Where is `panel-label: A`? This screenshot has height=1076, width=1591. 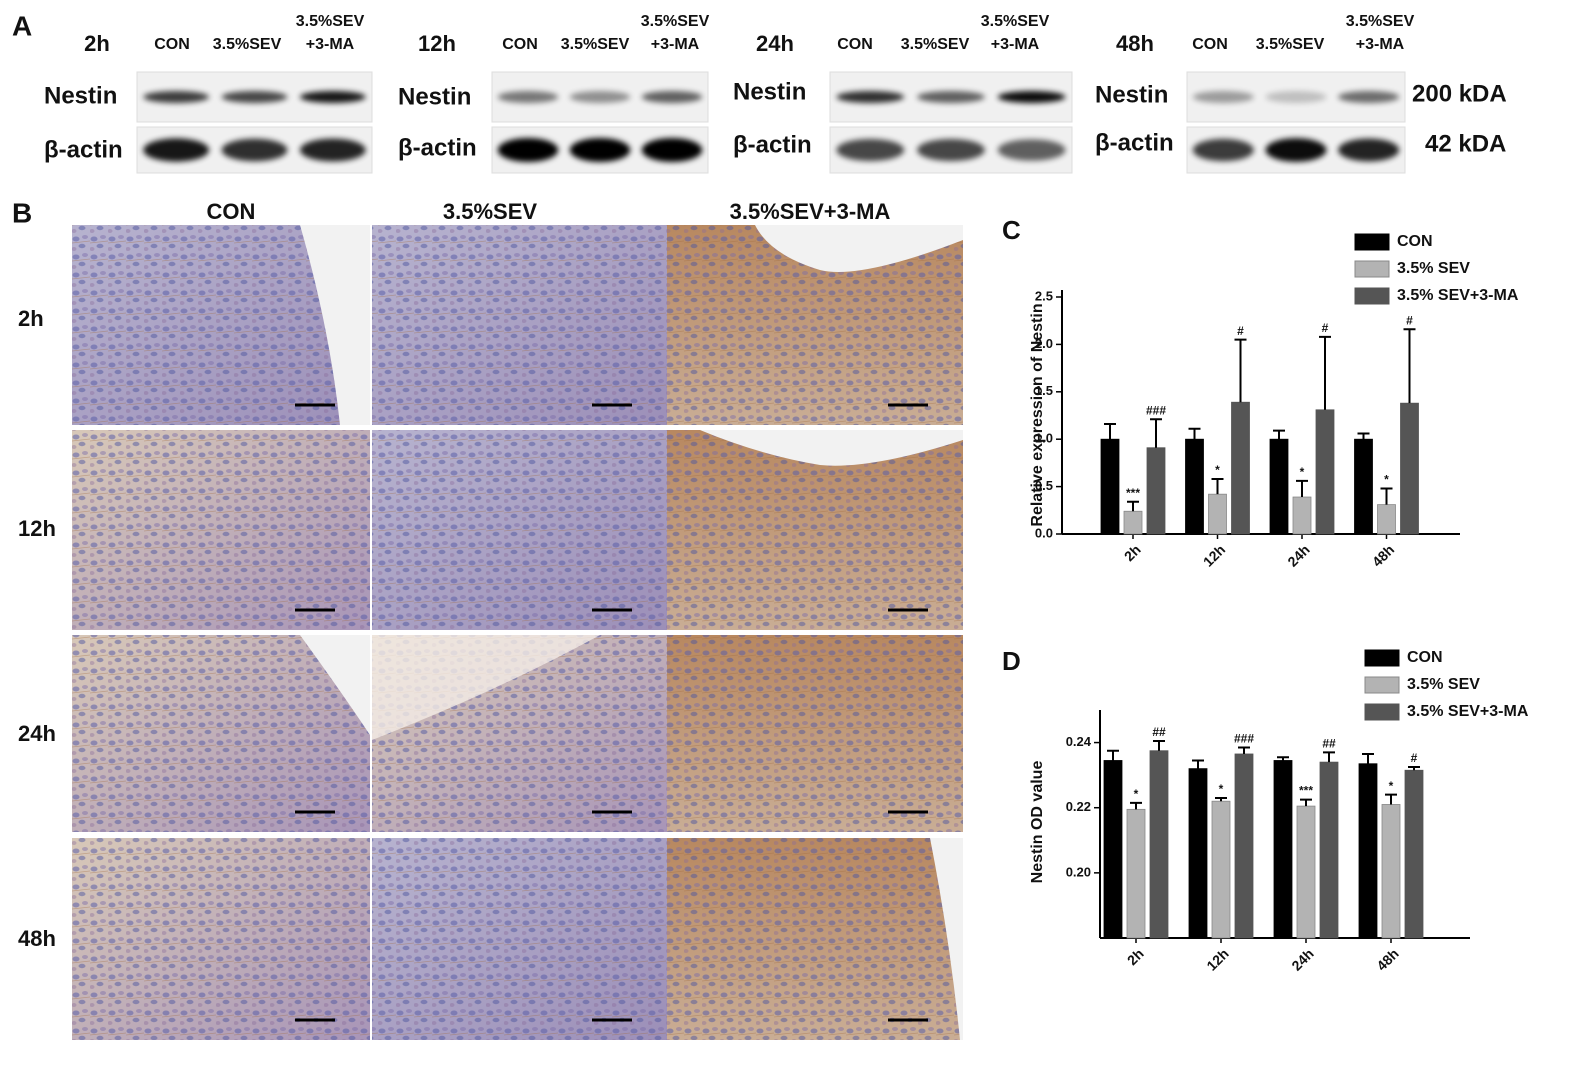
panel-label: A is located at coordinates (22, 25).